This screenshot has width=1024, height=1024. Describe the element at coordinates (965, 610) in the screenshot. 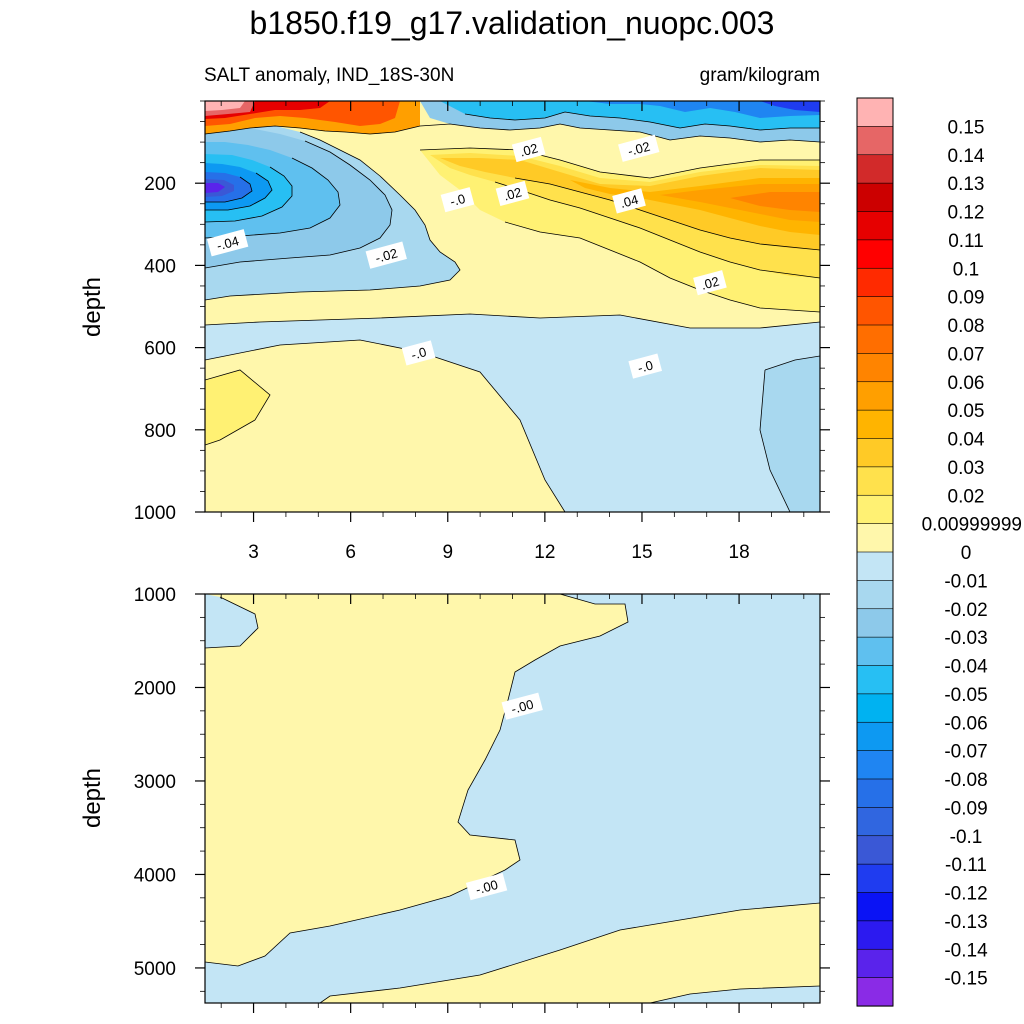

I see `colorbar-label: -0.02` at that location.